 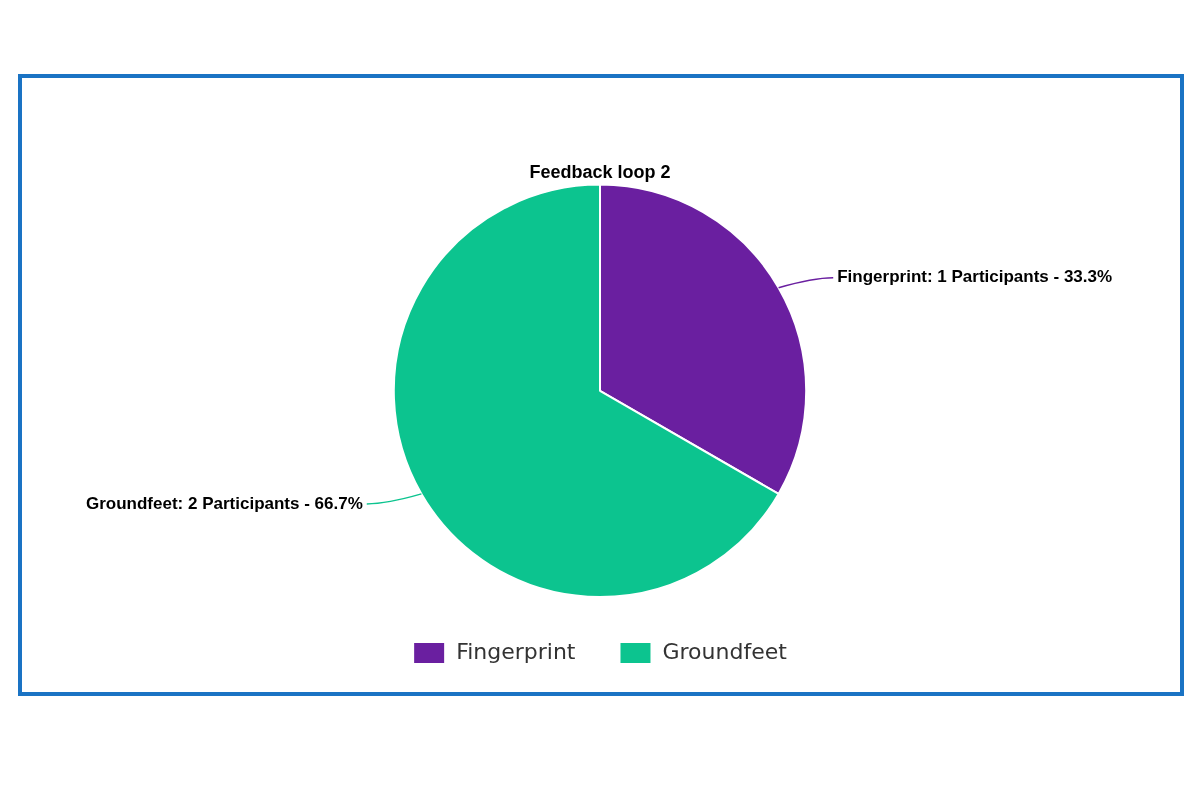 What do you see at coordinates (600, 171) in the screenshot?
I see `chart-title: Feedback loop 2` at bounding box center [600, 171].